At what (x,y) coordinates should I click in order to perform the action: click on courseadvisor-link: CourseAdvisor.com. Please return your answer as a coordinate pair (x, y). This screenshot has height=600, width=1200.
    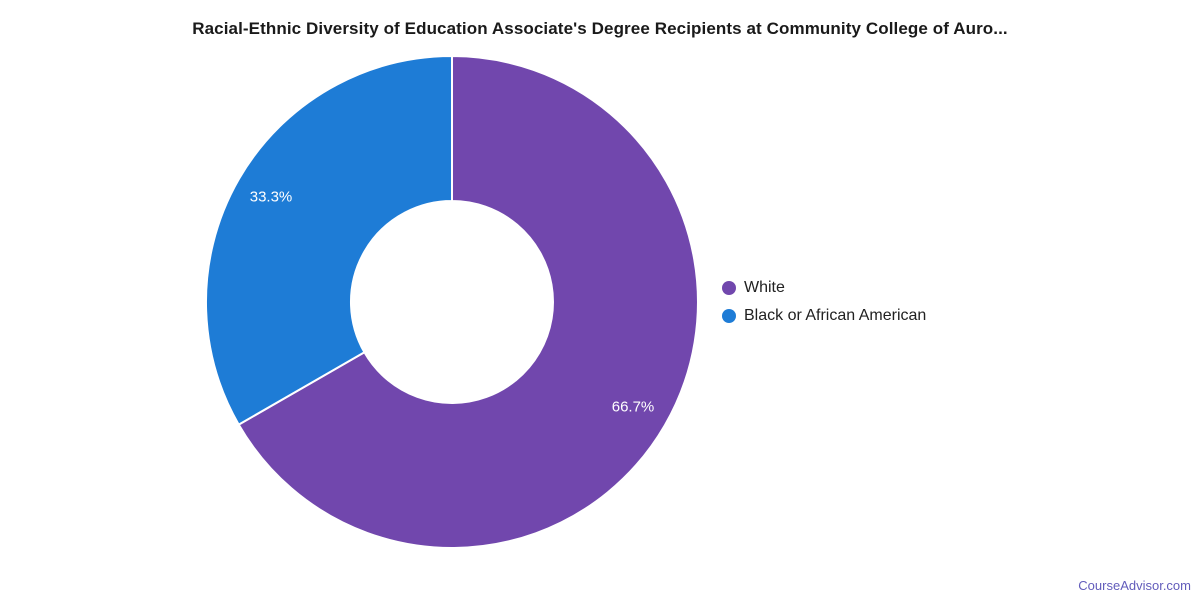
    Looking at the image, I should click on (1134, 585).